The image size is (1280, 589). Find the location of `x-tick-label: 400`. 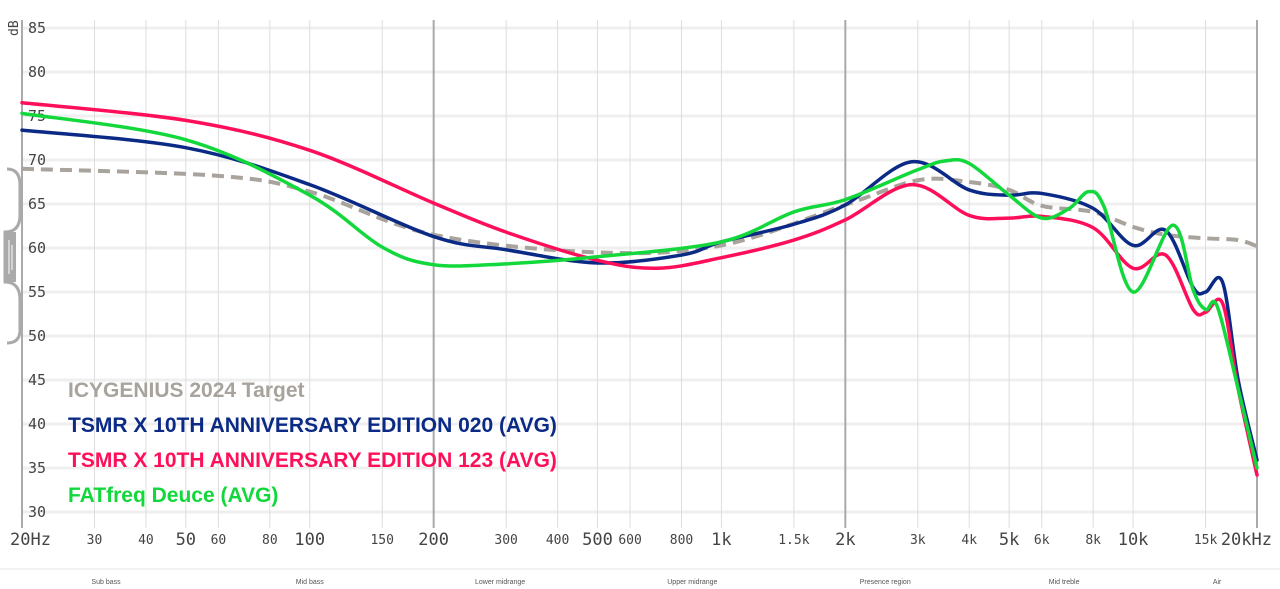

x-tick-label: 400 is located at coordinates (557, 540).